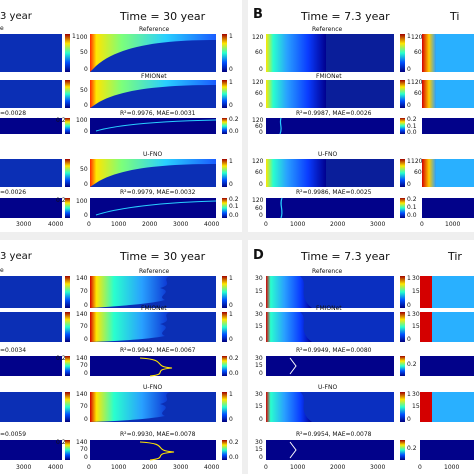 Image resolution: width=474 pixels, height=474 pixels. What do you see at coordinates (281, 208) in the screenshot?
I see `b-ufno-error-streak` at bounding box center [281, 208].